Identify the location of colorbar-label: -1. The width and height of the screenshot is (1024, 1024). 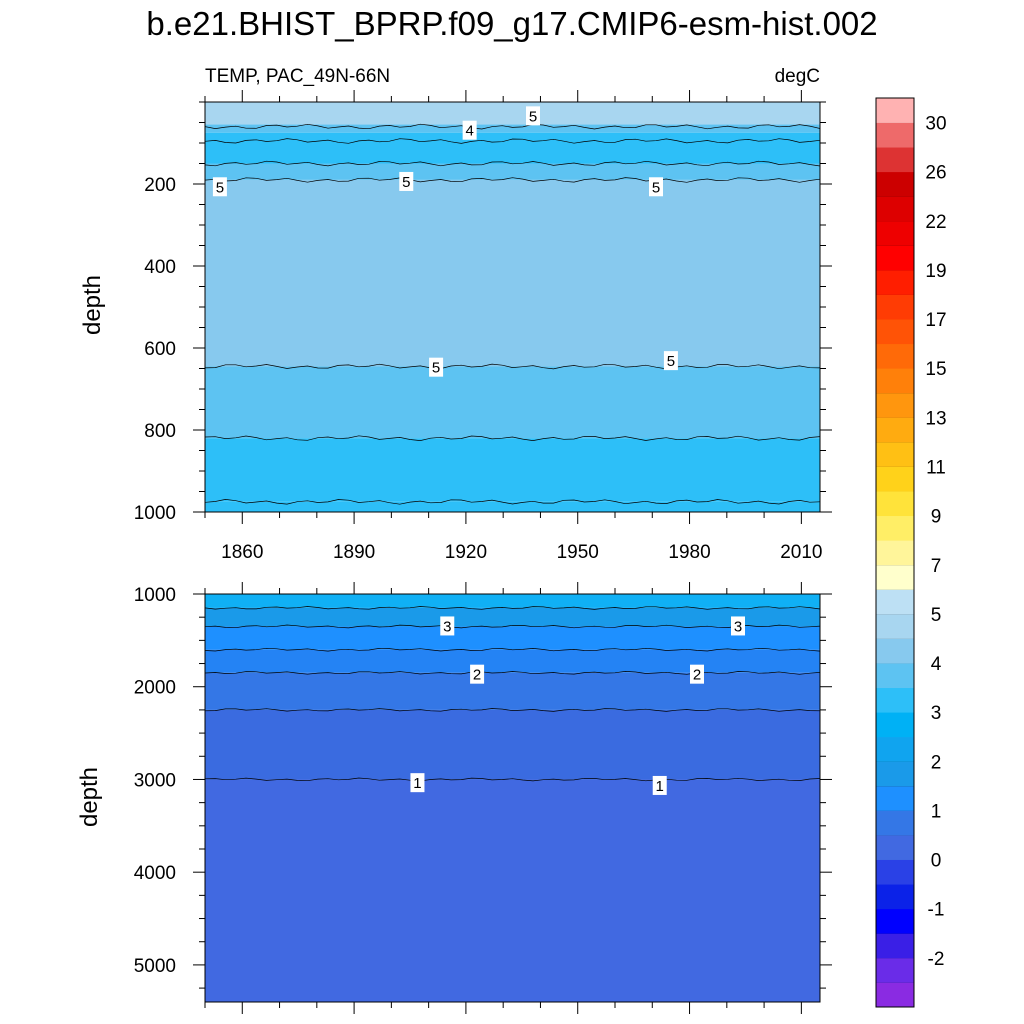
(936, 910).